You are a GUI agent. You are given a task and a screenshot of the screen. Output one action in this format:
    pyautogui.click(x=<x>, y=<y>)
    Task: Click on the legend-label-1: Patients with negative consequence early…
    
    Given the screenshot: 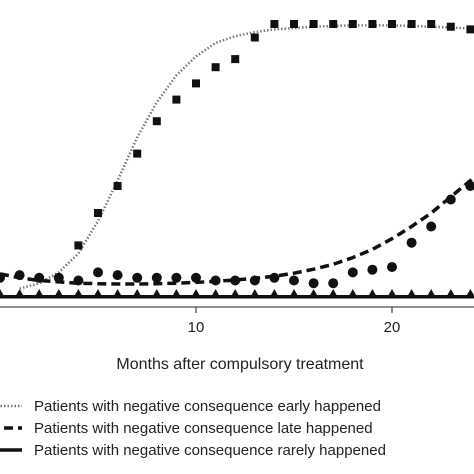 What is the action you would take?
    pyautogui.click(x=207, y=406)
    